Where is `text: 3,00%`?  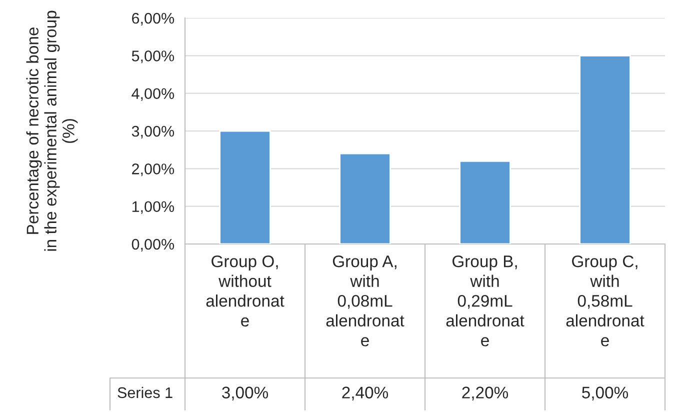 text: 3,00% is located at coordinates (245, 393).